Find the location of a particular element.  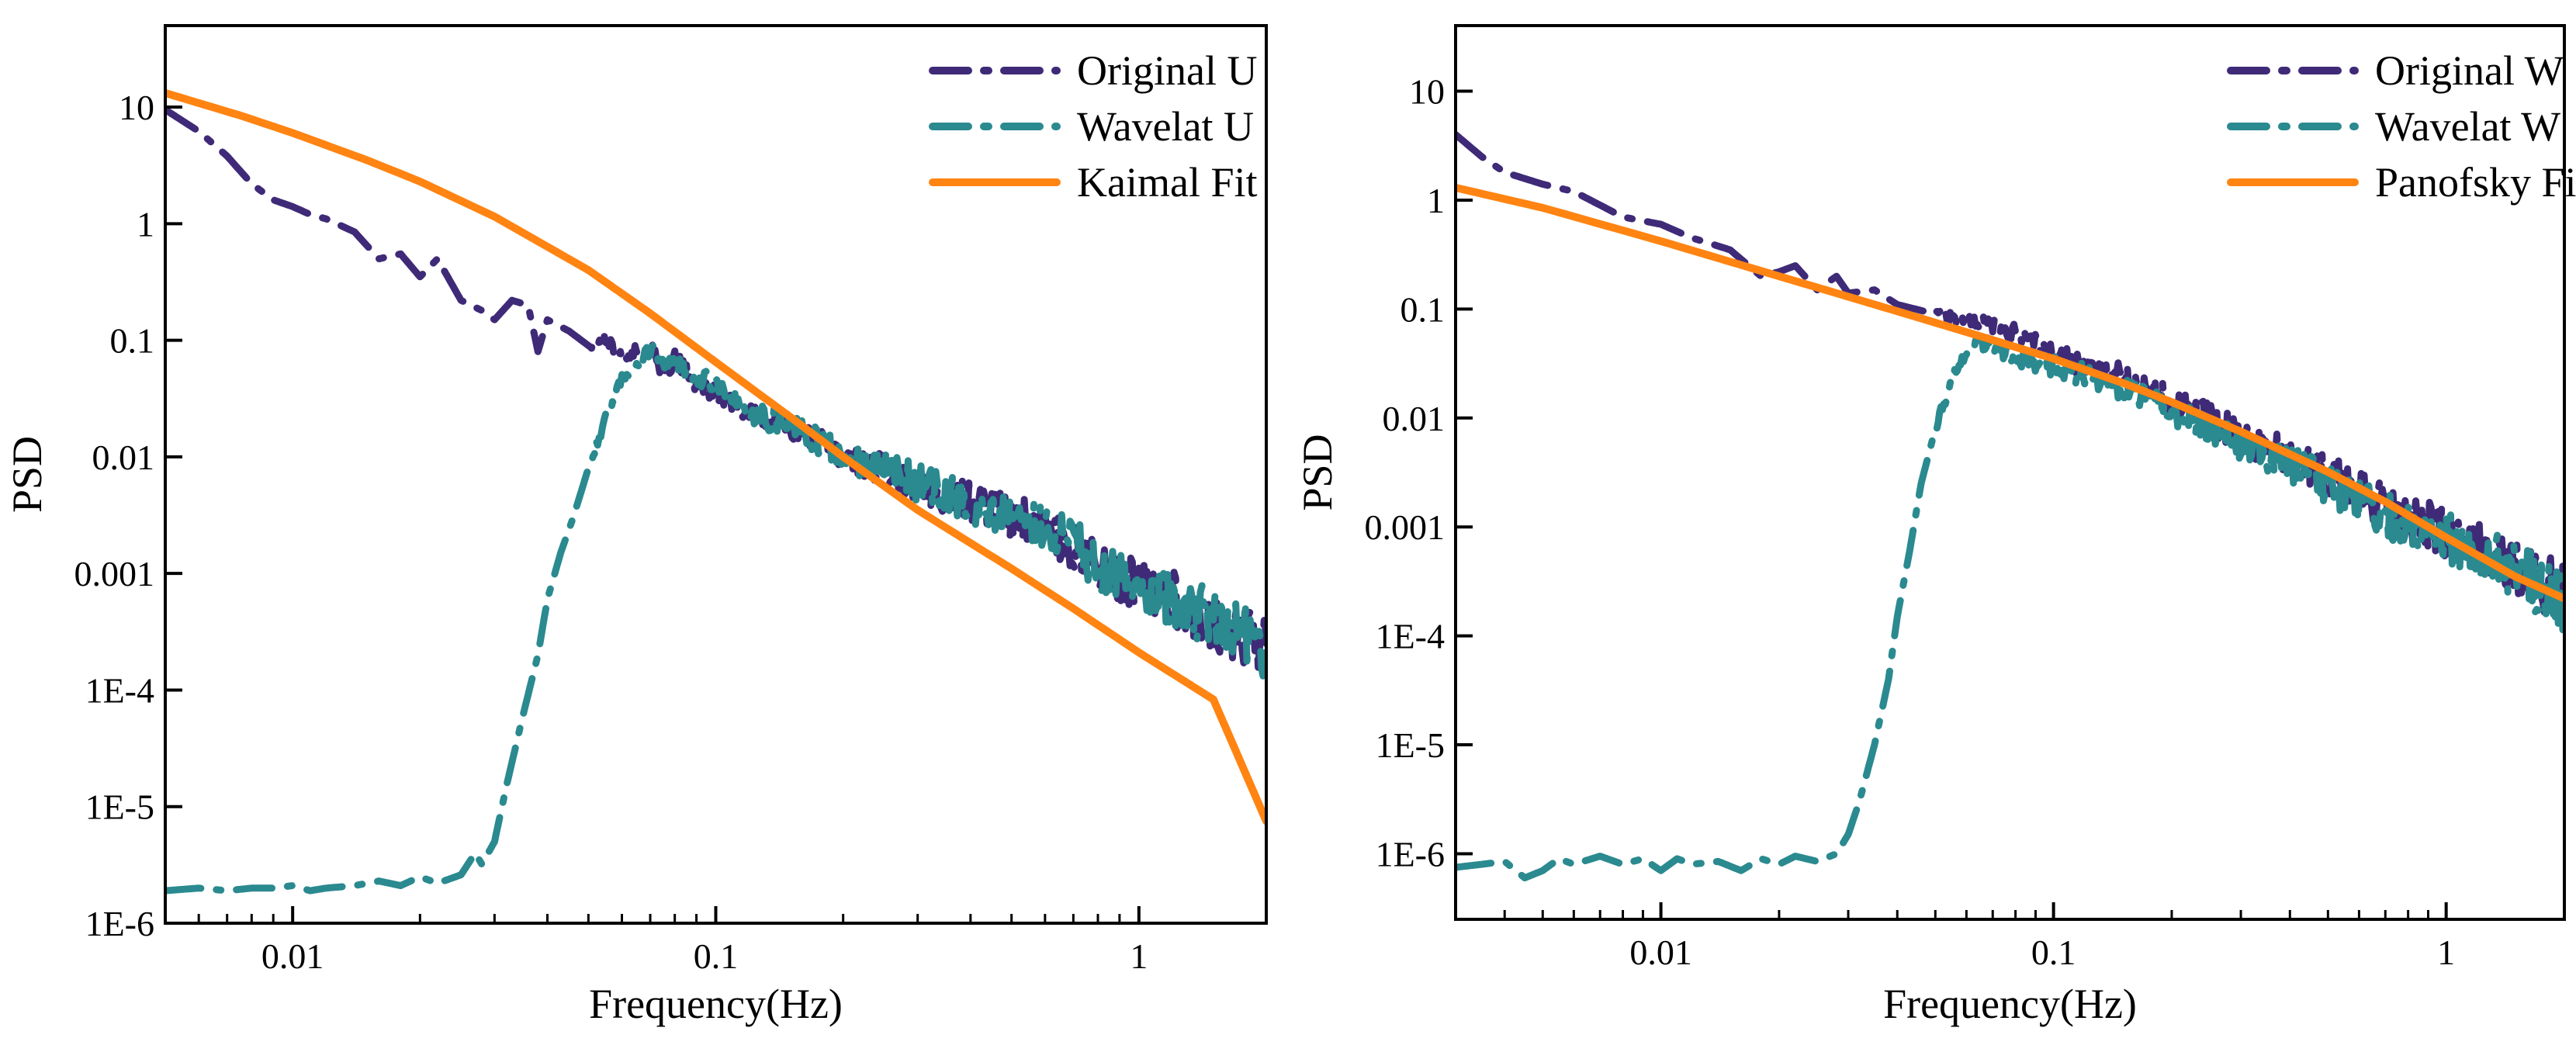

legend-label: Original W is located at coordinates (2469, 70).